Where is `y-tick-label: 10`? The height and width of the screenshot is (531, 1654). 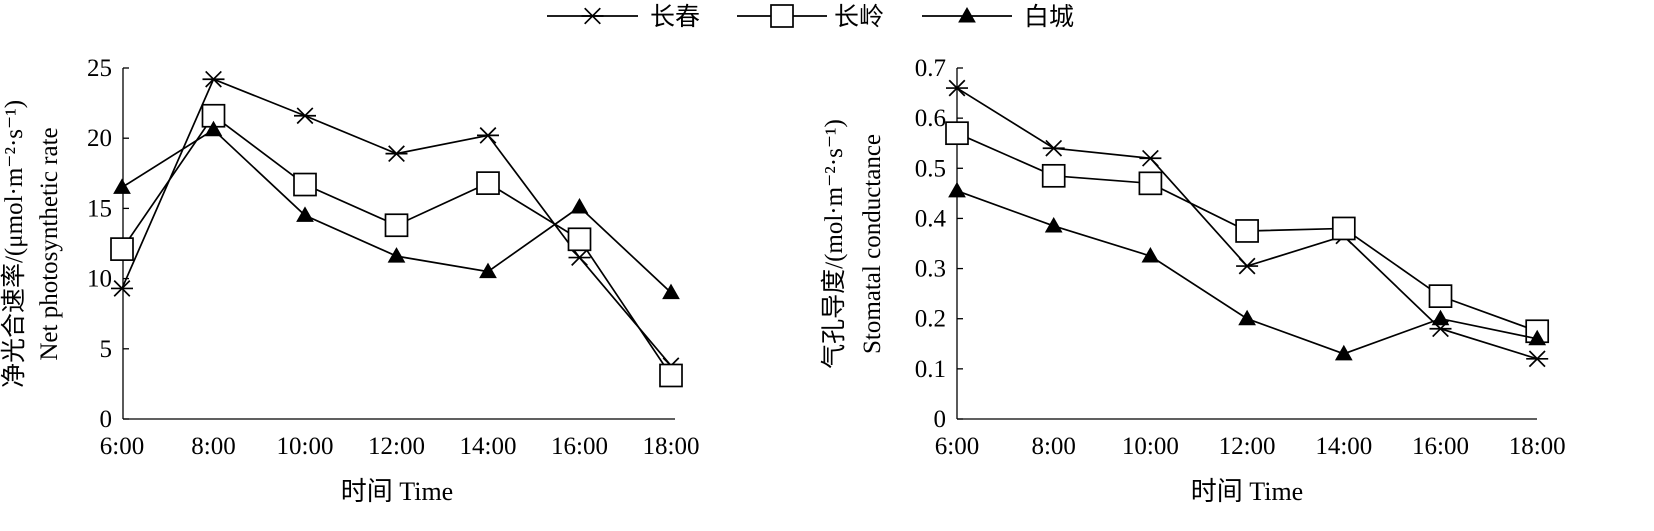
y-tick-label: 10 is located at coordinates (99, 279).